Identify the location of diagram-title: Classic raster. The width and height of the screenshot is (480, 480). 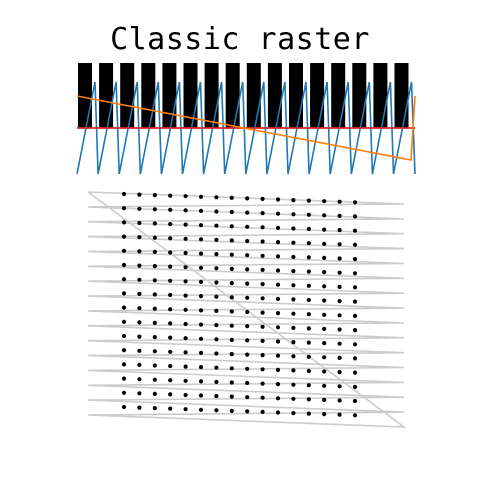
(240, 39).